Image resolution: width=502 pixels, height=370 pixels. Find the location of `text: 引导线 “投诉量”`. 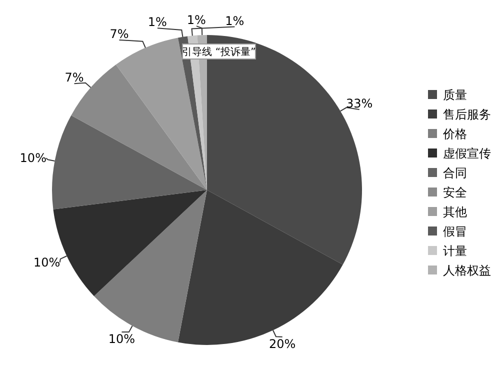

text: 引导线 “投诉量” is located at coordinates (219, 52).